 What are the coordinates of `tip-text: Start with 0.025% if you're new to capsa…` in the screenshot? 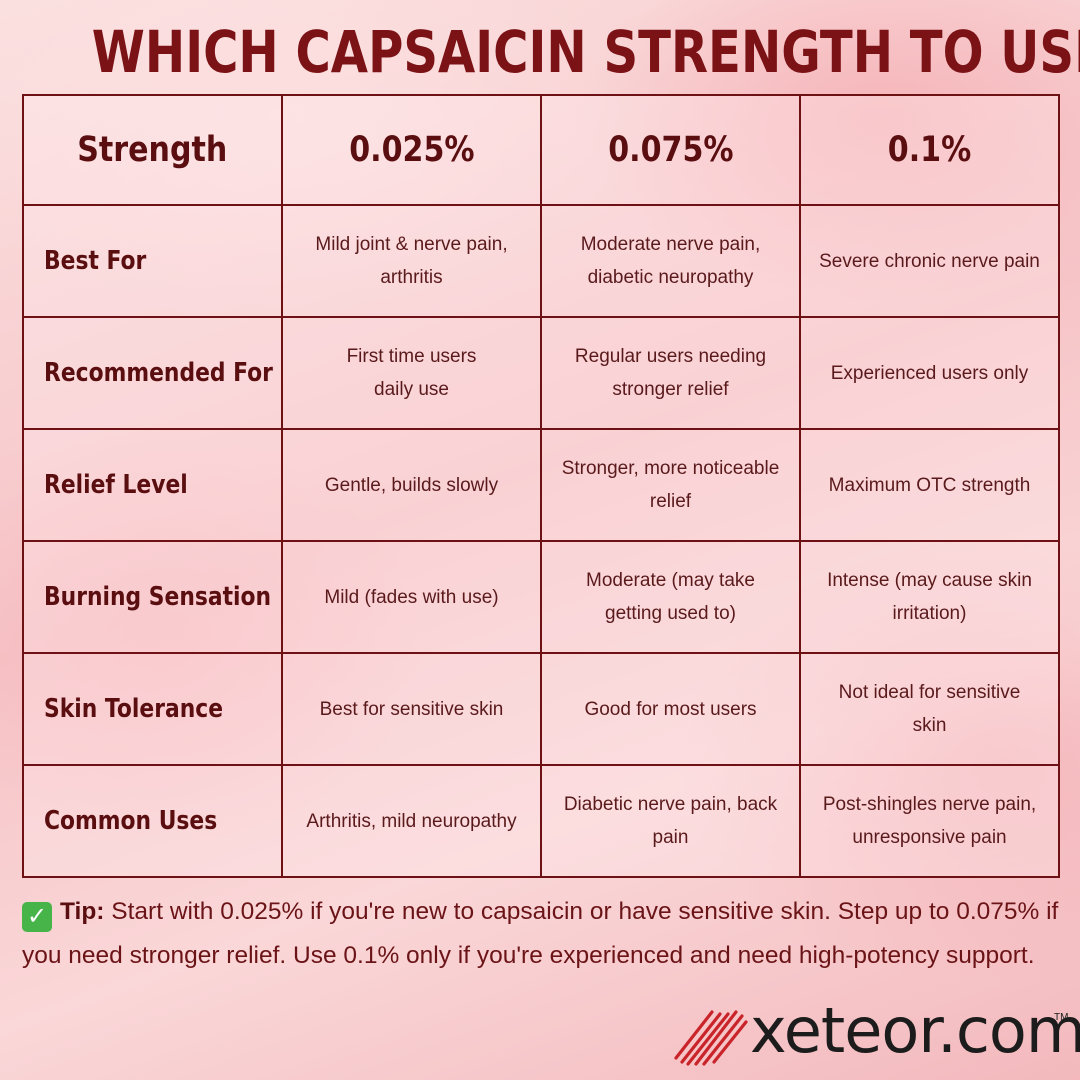 It's located at (540, 933).